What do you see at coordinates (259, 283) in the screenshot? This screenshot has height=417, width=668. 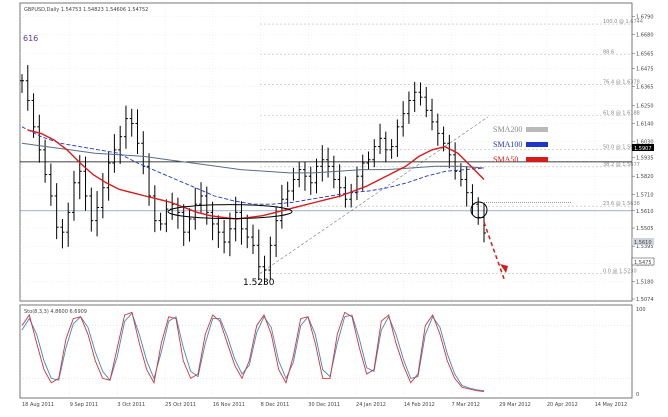 I see `low-price-label: 1.5230` at bounding box center [259, 283].